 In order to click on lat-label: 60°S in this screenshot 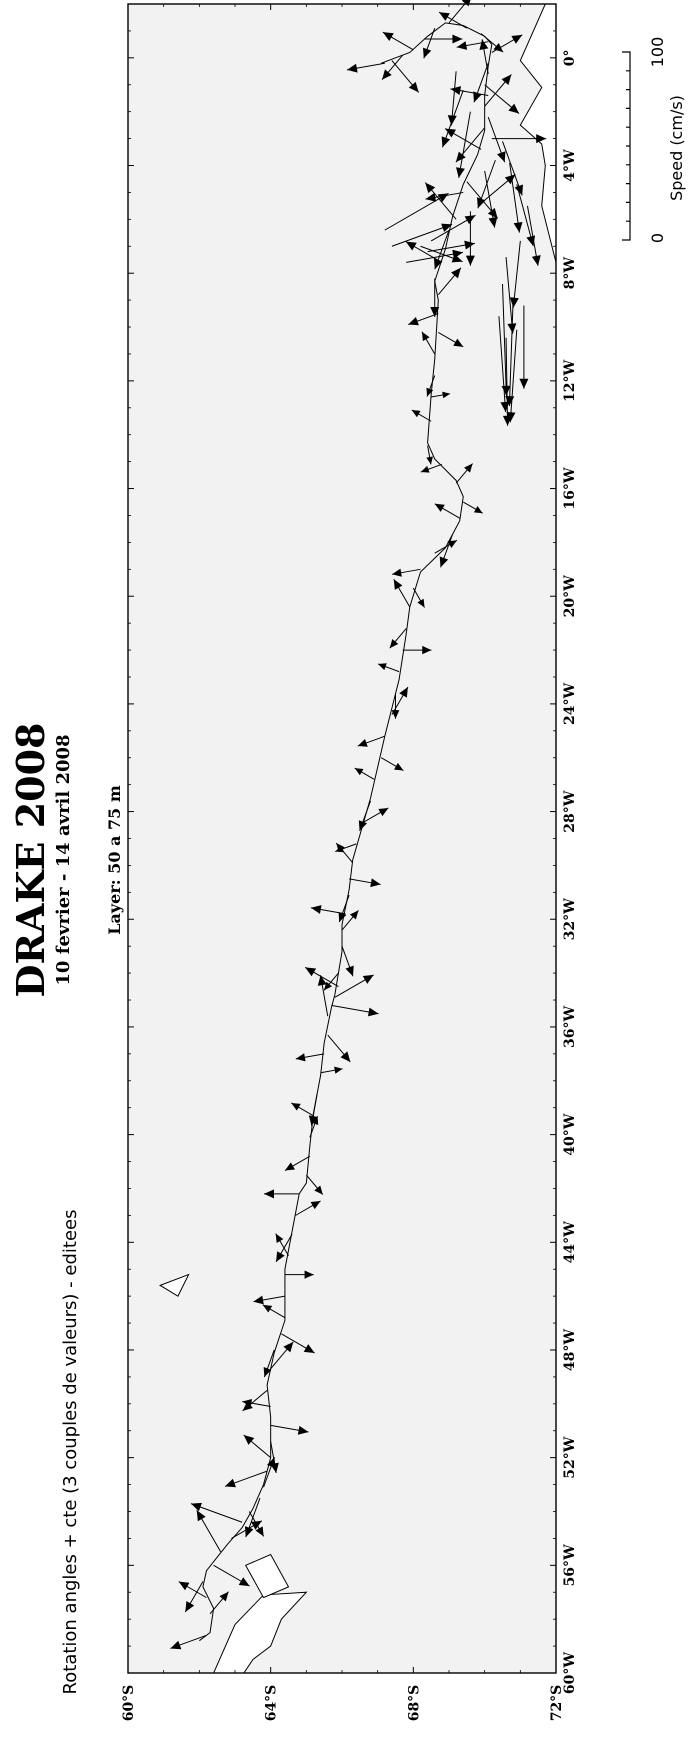, I will do `click(129, 1703)`.